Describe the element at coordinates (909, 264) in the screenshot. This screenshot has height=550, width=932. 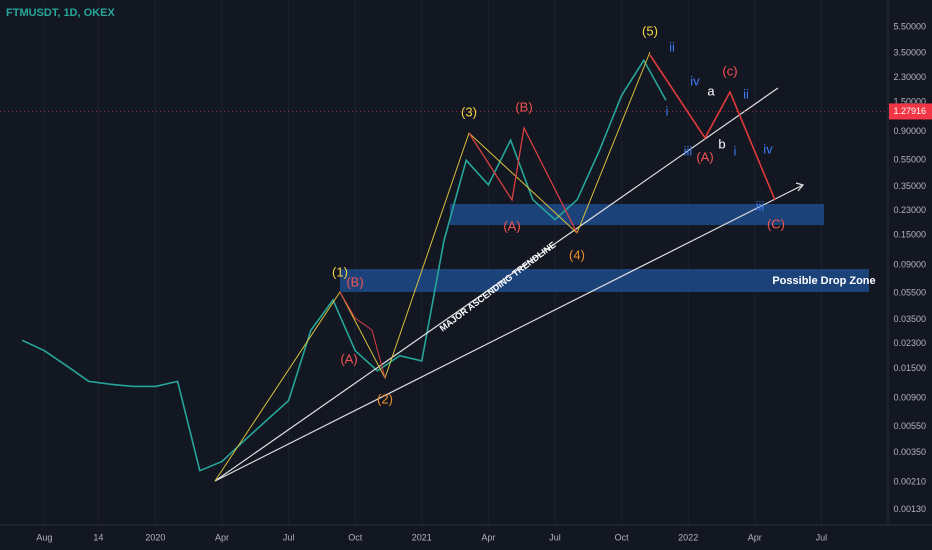
I see `y-tick-label: 0.09000` at that location.